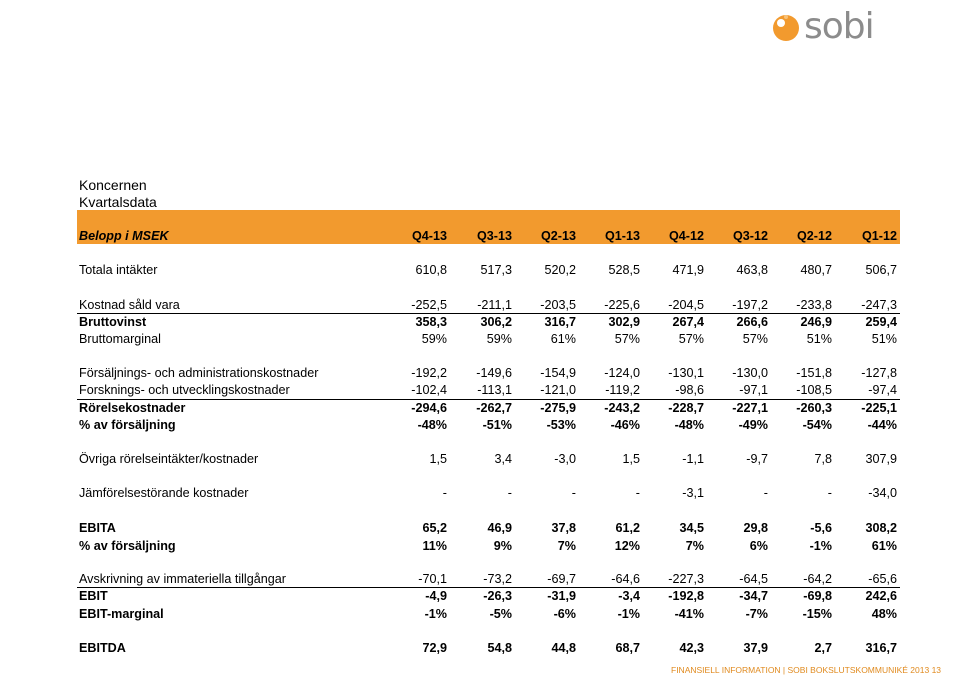 The width and height of the screenshot is (960, 678). I want to click on row-label: Övriga rörelseintäkter/kostnader, so click(169, 459).